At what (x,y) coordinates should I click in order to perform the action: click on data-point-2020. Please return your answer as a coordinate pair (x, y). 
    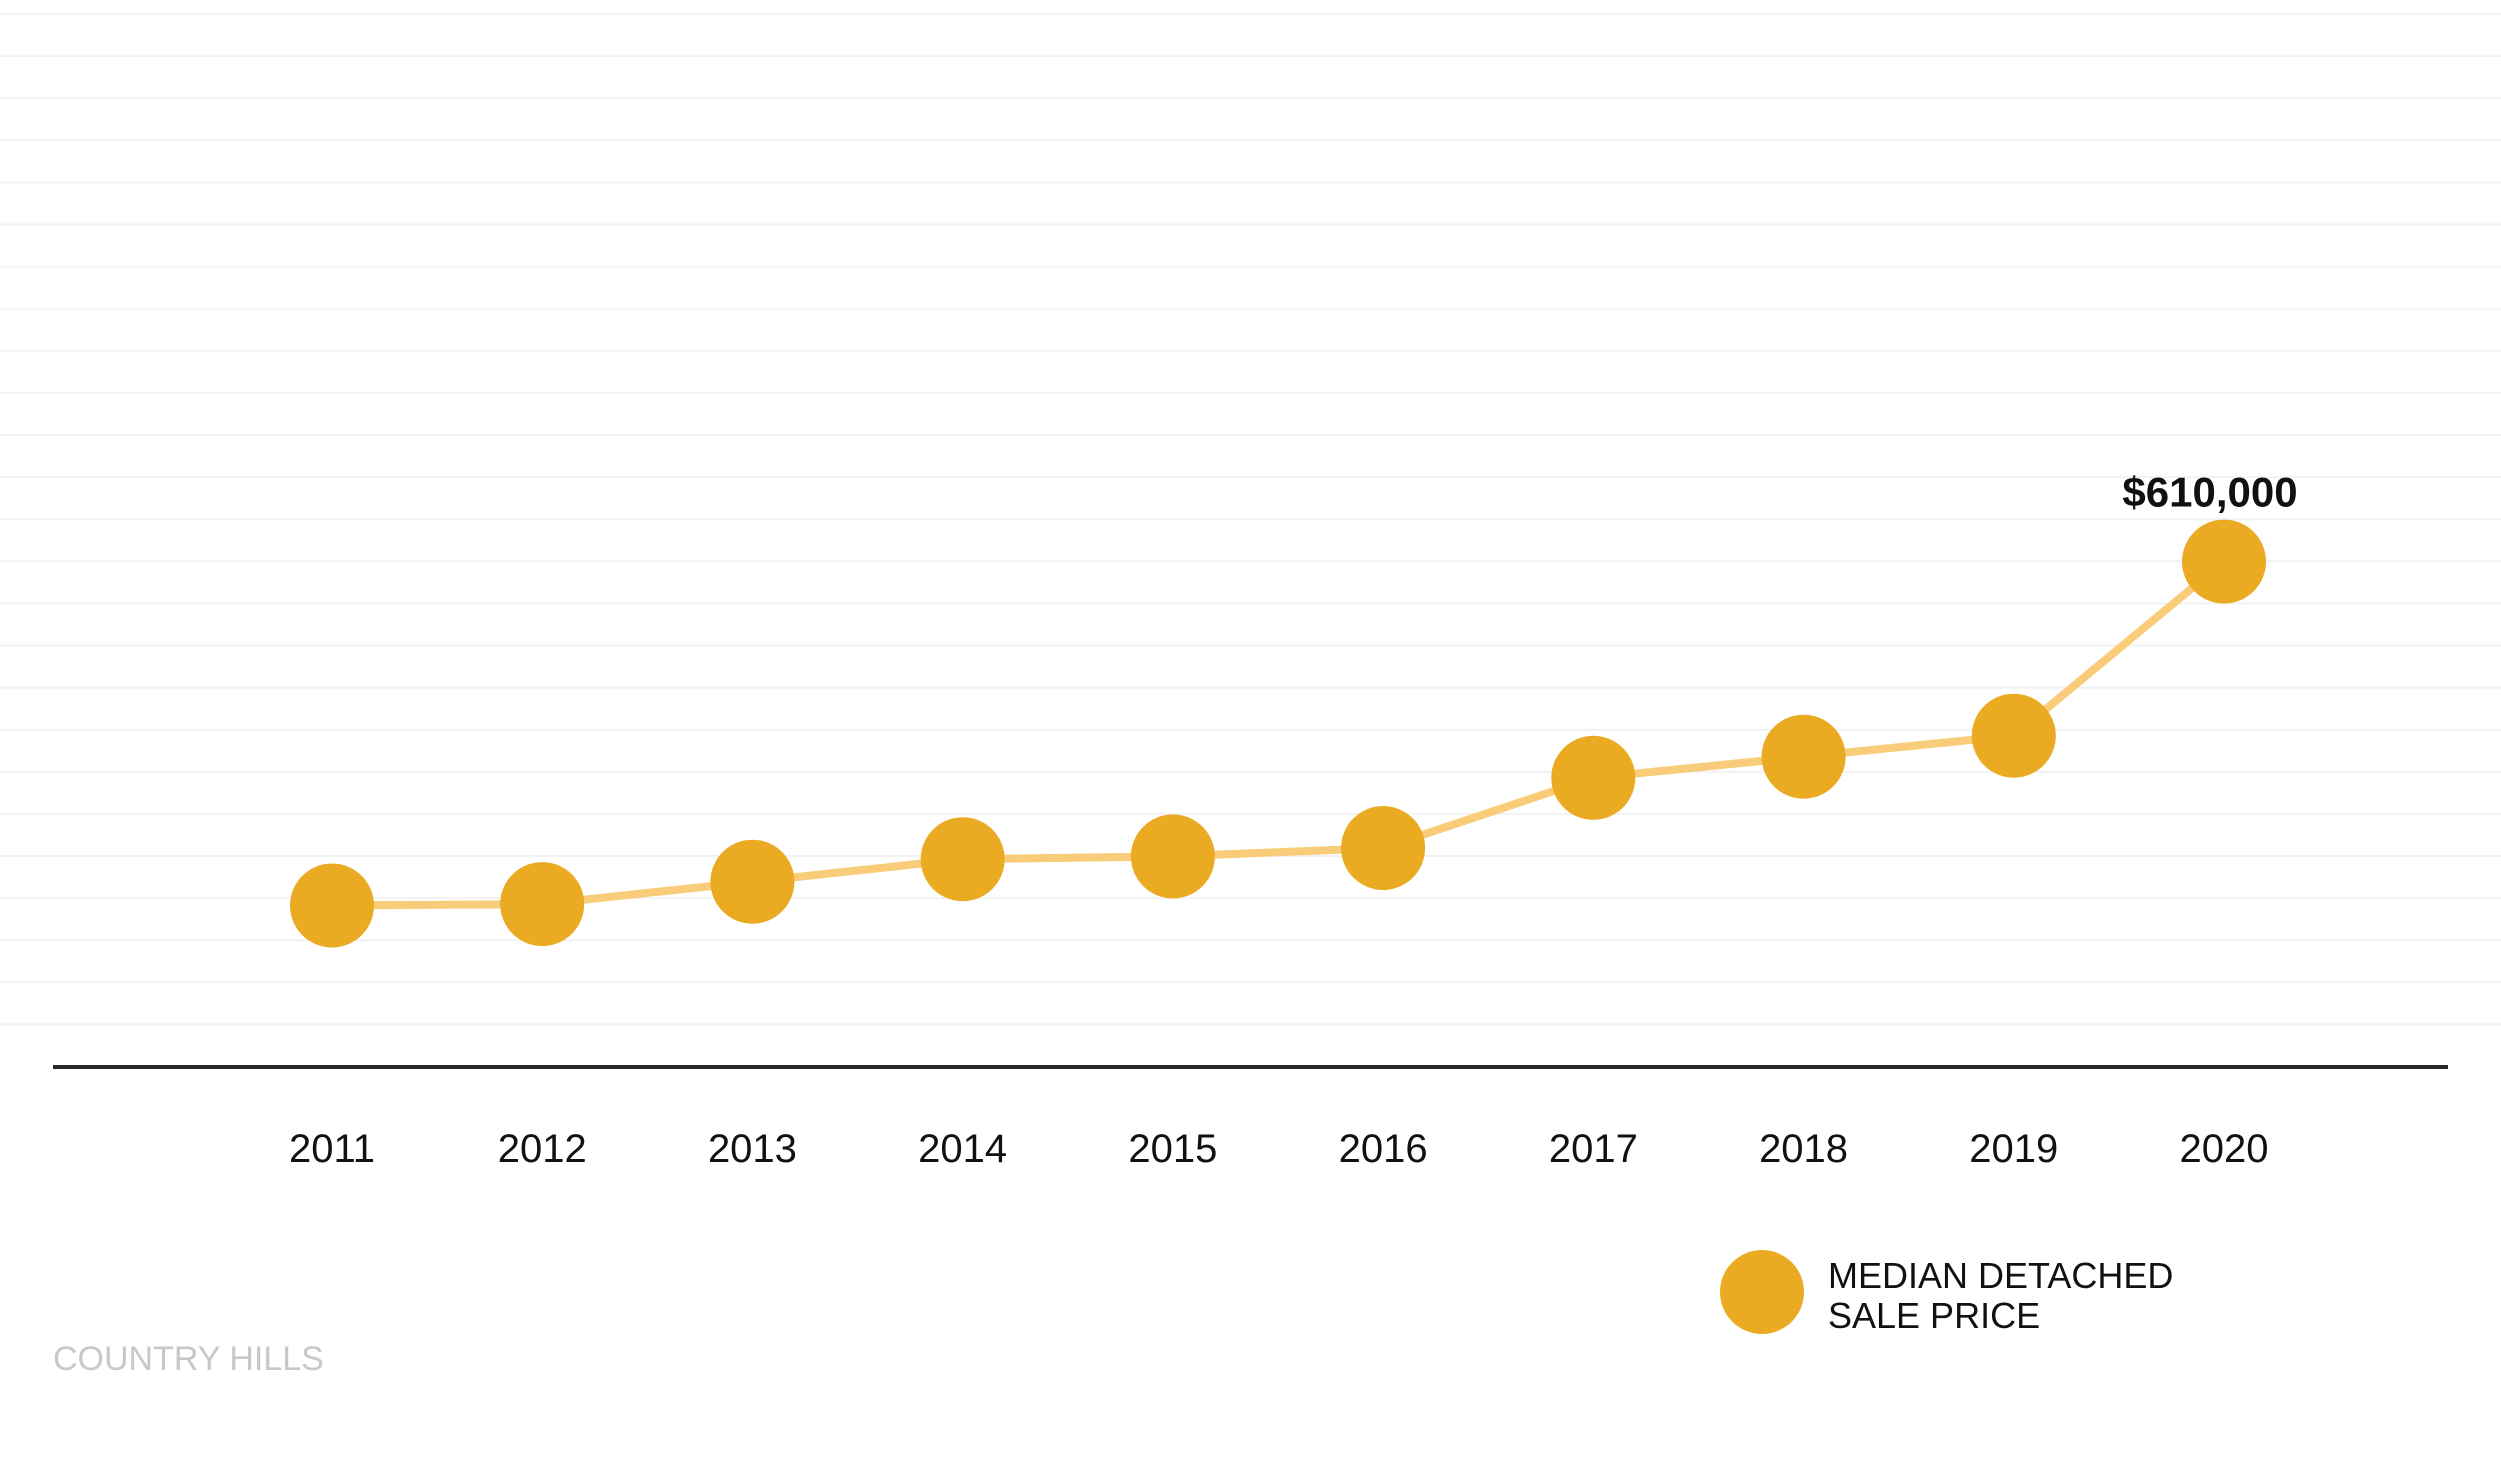
    Looking at the image, I should click on (2224, 561).